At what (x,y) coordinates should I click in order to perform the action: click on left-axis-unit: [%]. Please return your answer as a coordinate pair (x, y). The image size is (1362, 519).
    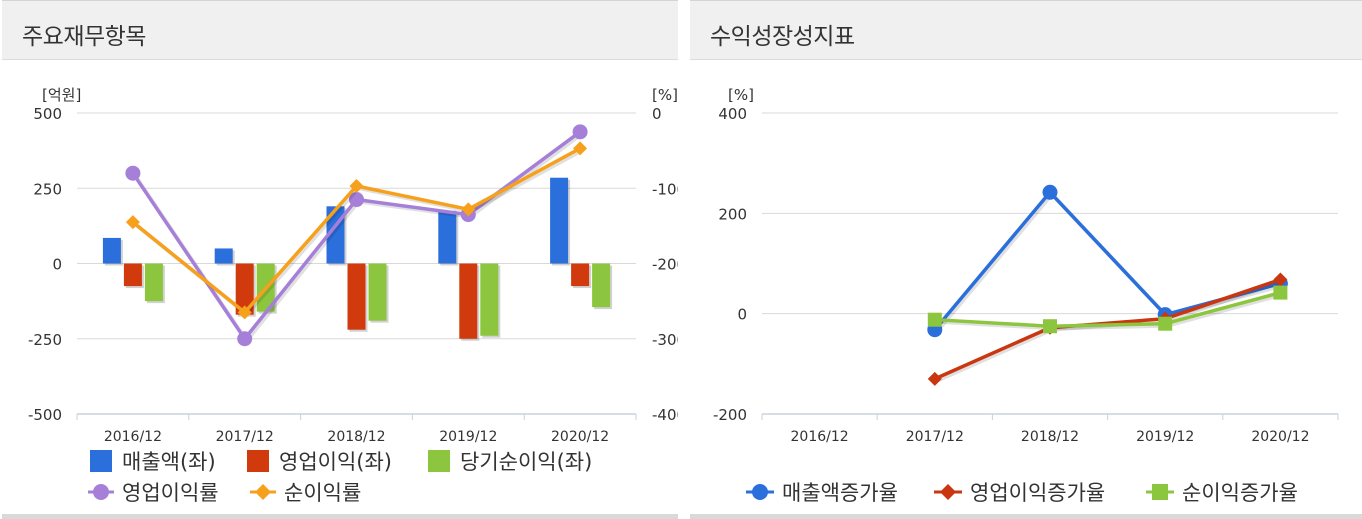
    Looking at the image, I should click on (741, 95).